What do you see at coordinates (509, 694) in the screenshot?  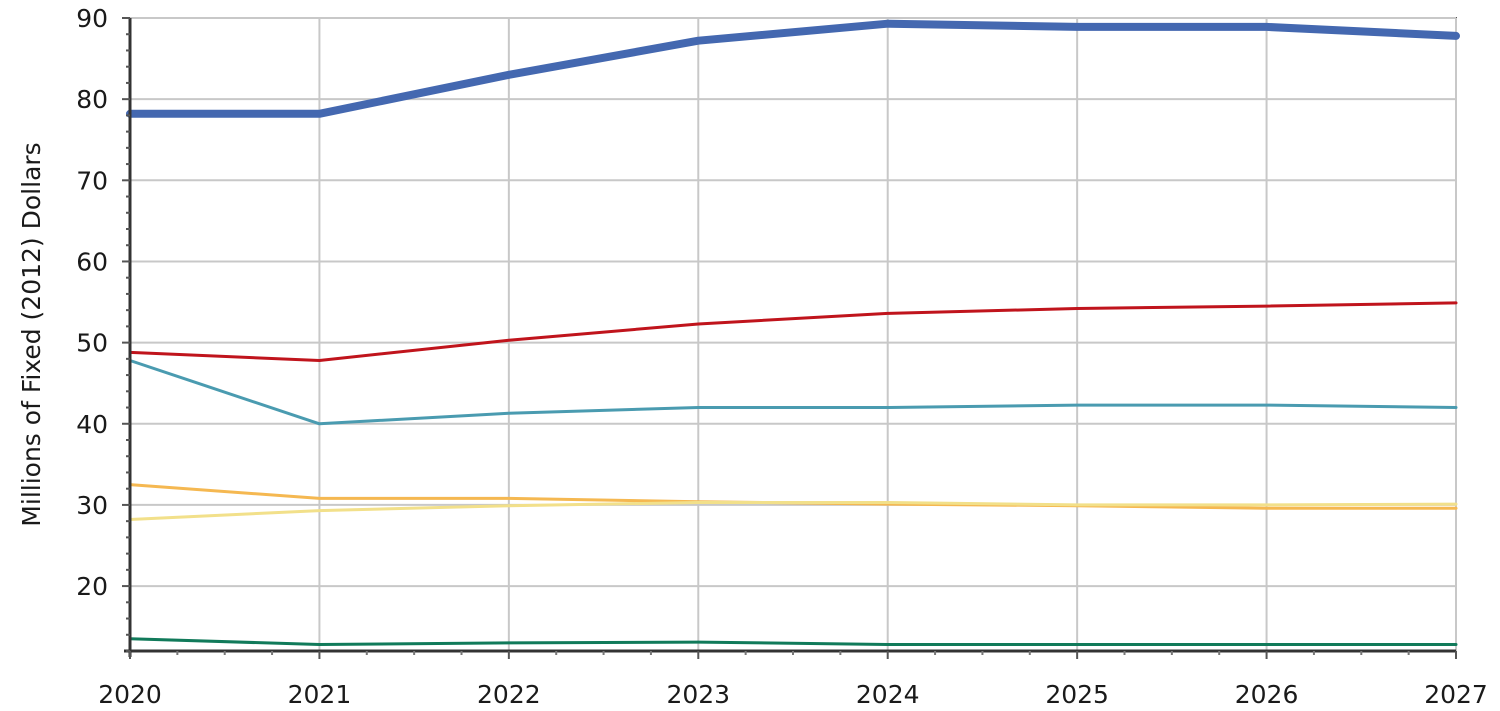 I see `x-tick-label: 2022` at bounding box center [509, 694].